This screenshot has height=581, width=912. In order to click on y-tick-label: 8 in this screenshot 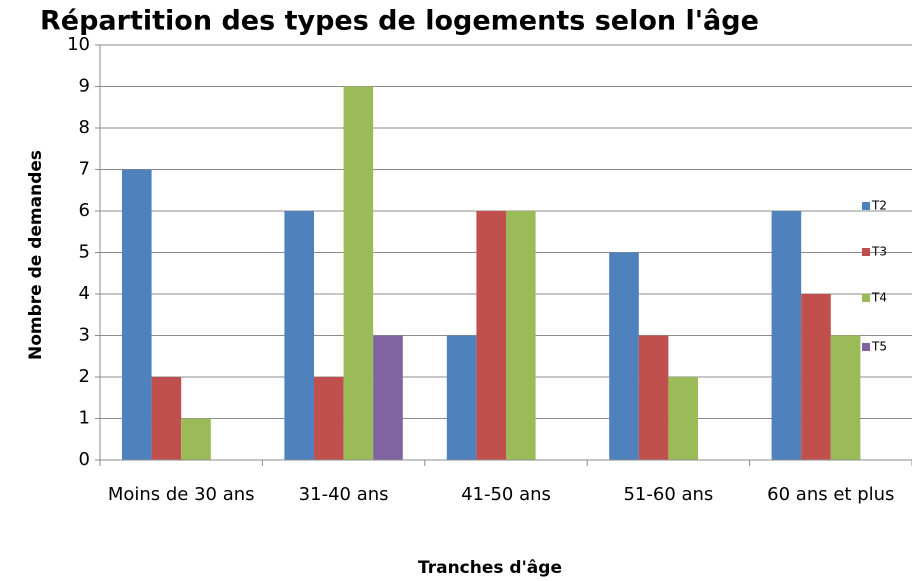, I will do `click(84, 127)`.